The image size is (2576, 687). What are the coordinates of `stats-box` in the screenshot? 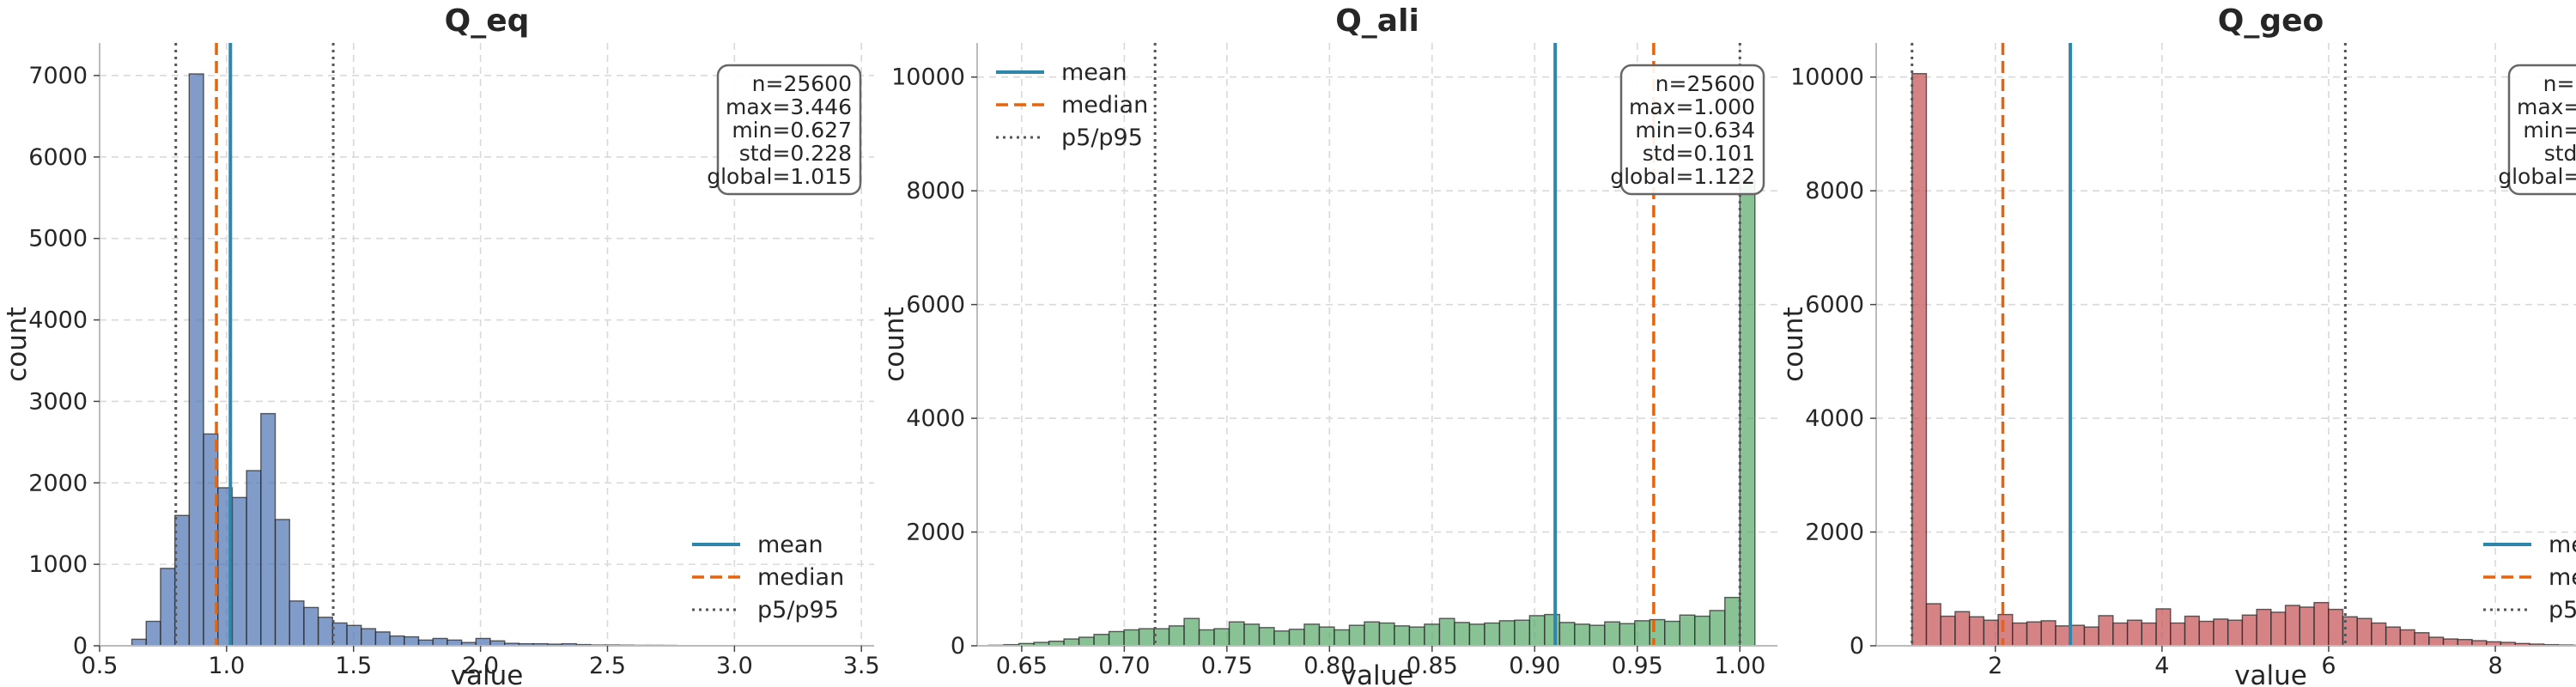 It's located at (2541, 130).